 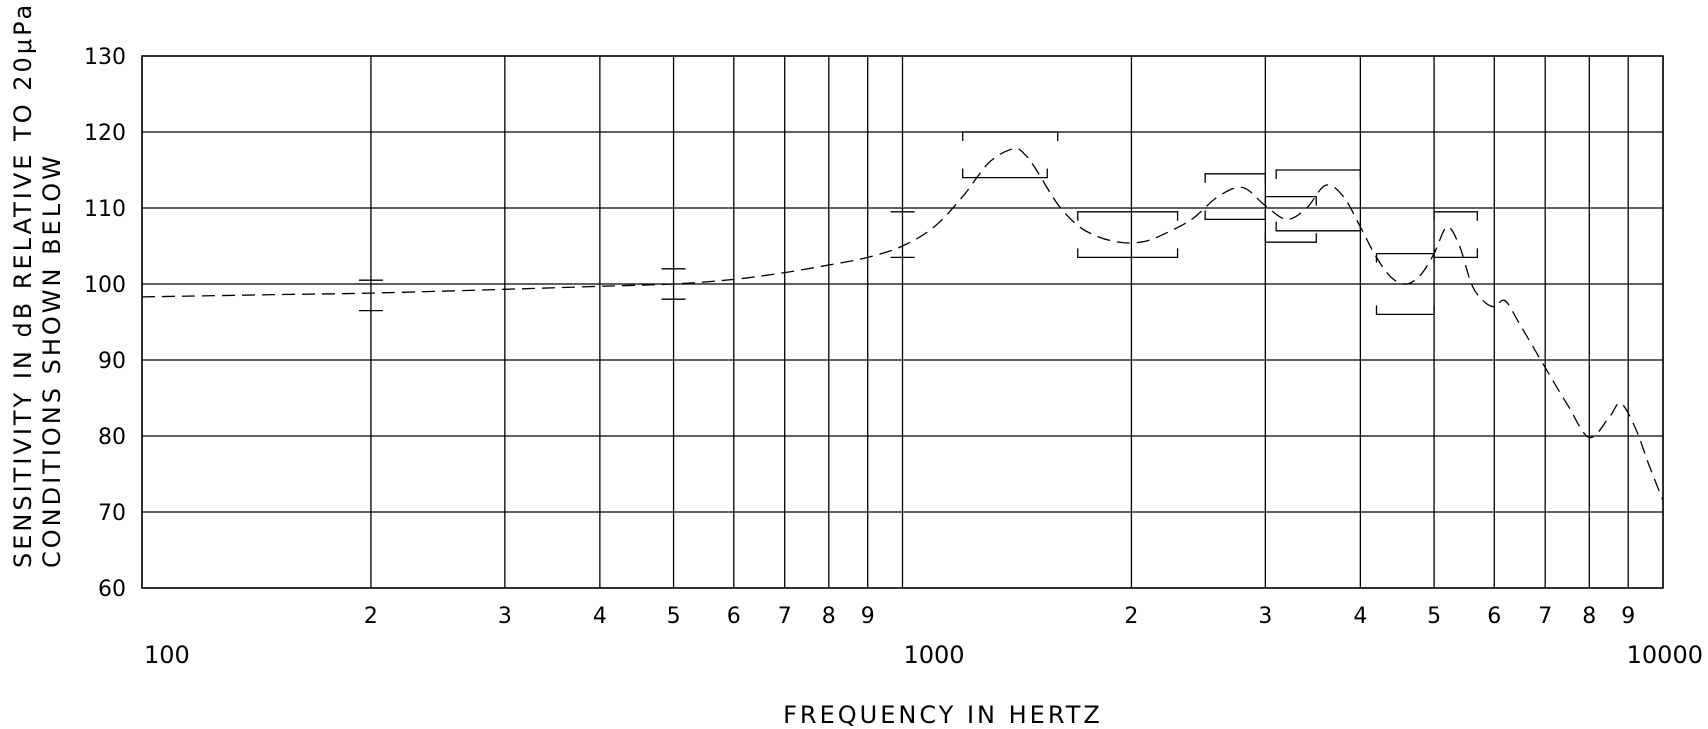 What do you see at coordinates (112, 589) in the screenshot?
I see `y-tick-label: 60` at bounding box center [112, 589].